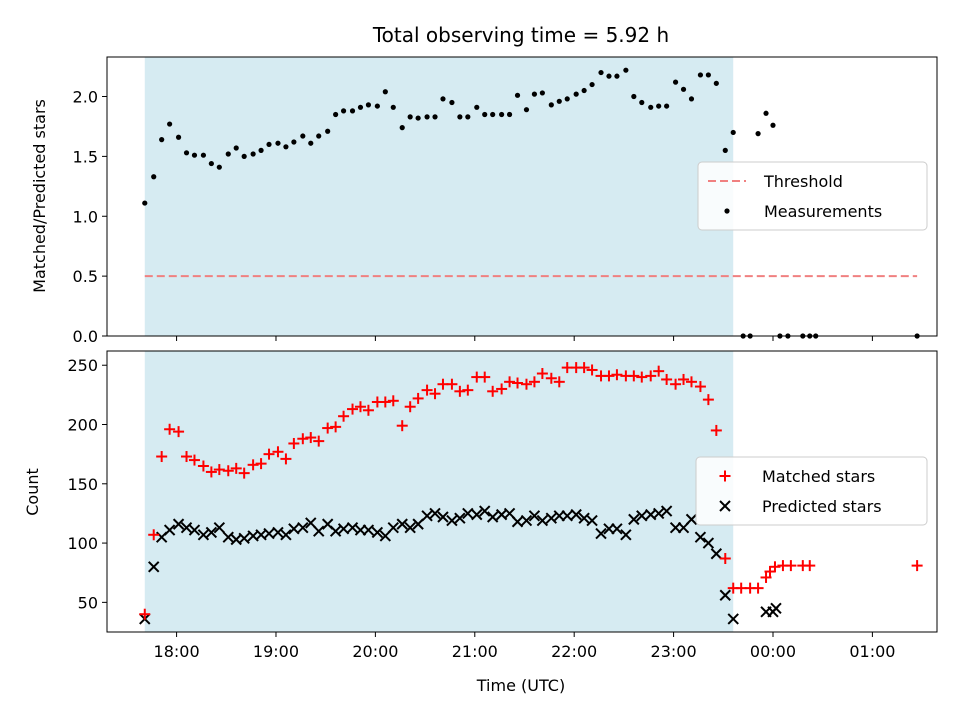 The image size is (960, 720). What do you see at coordinates (823, 211) in the screenshot?
I see `top-legend-label: Measurements` at bounding box center [823, 211].